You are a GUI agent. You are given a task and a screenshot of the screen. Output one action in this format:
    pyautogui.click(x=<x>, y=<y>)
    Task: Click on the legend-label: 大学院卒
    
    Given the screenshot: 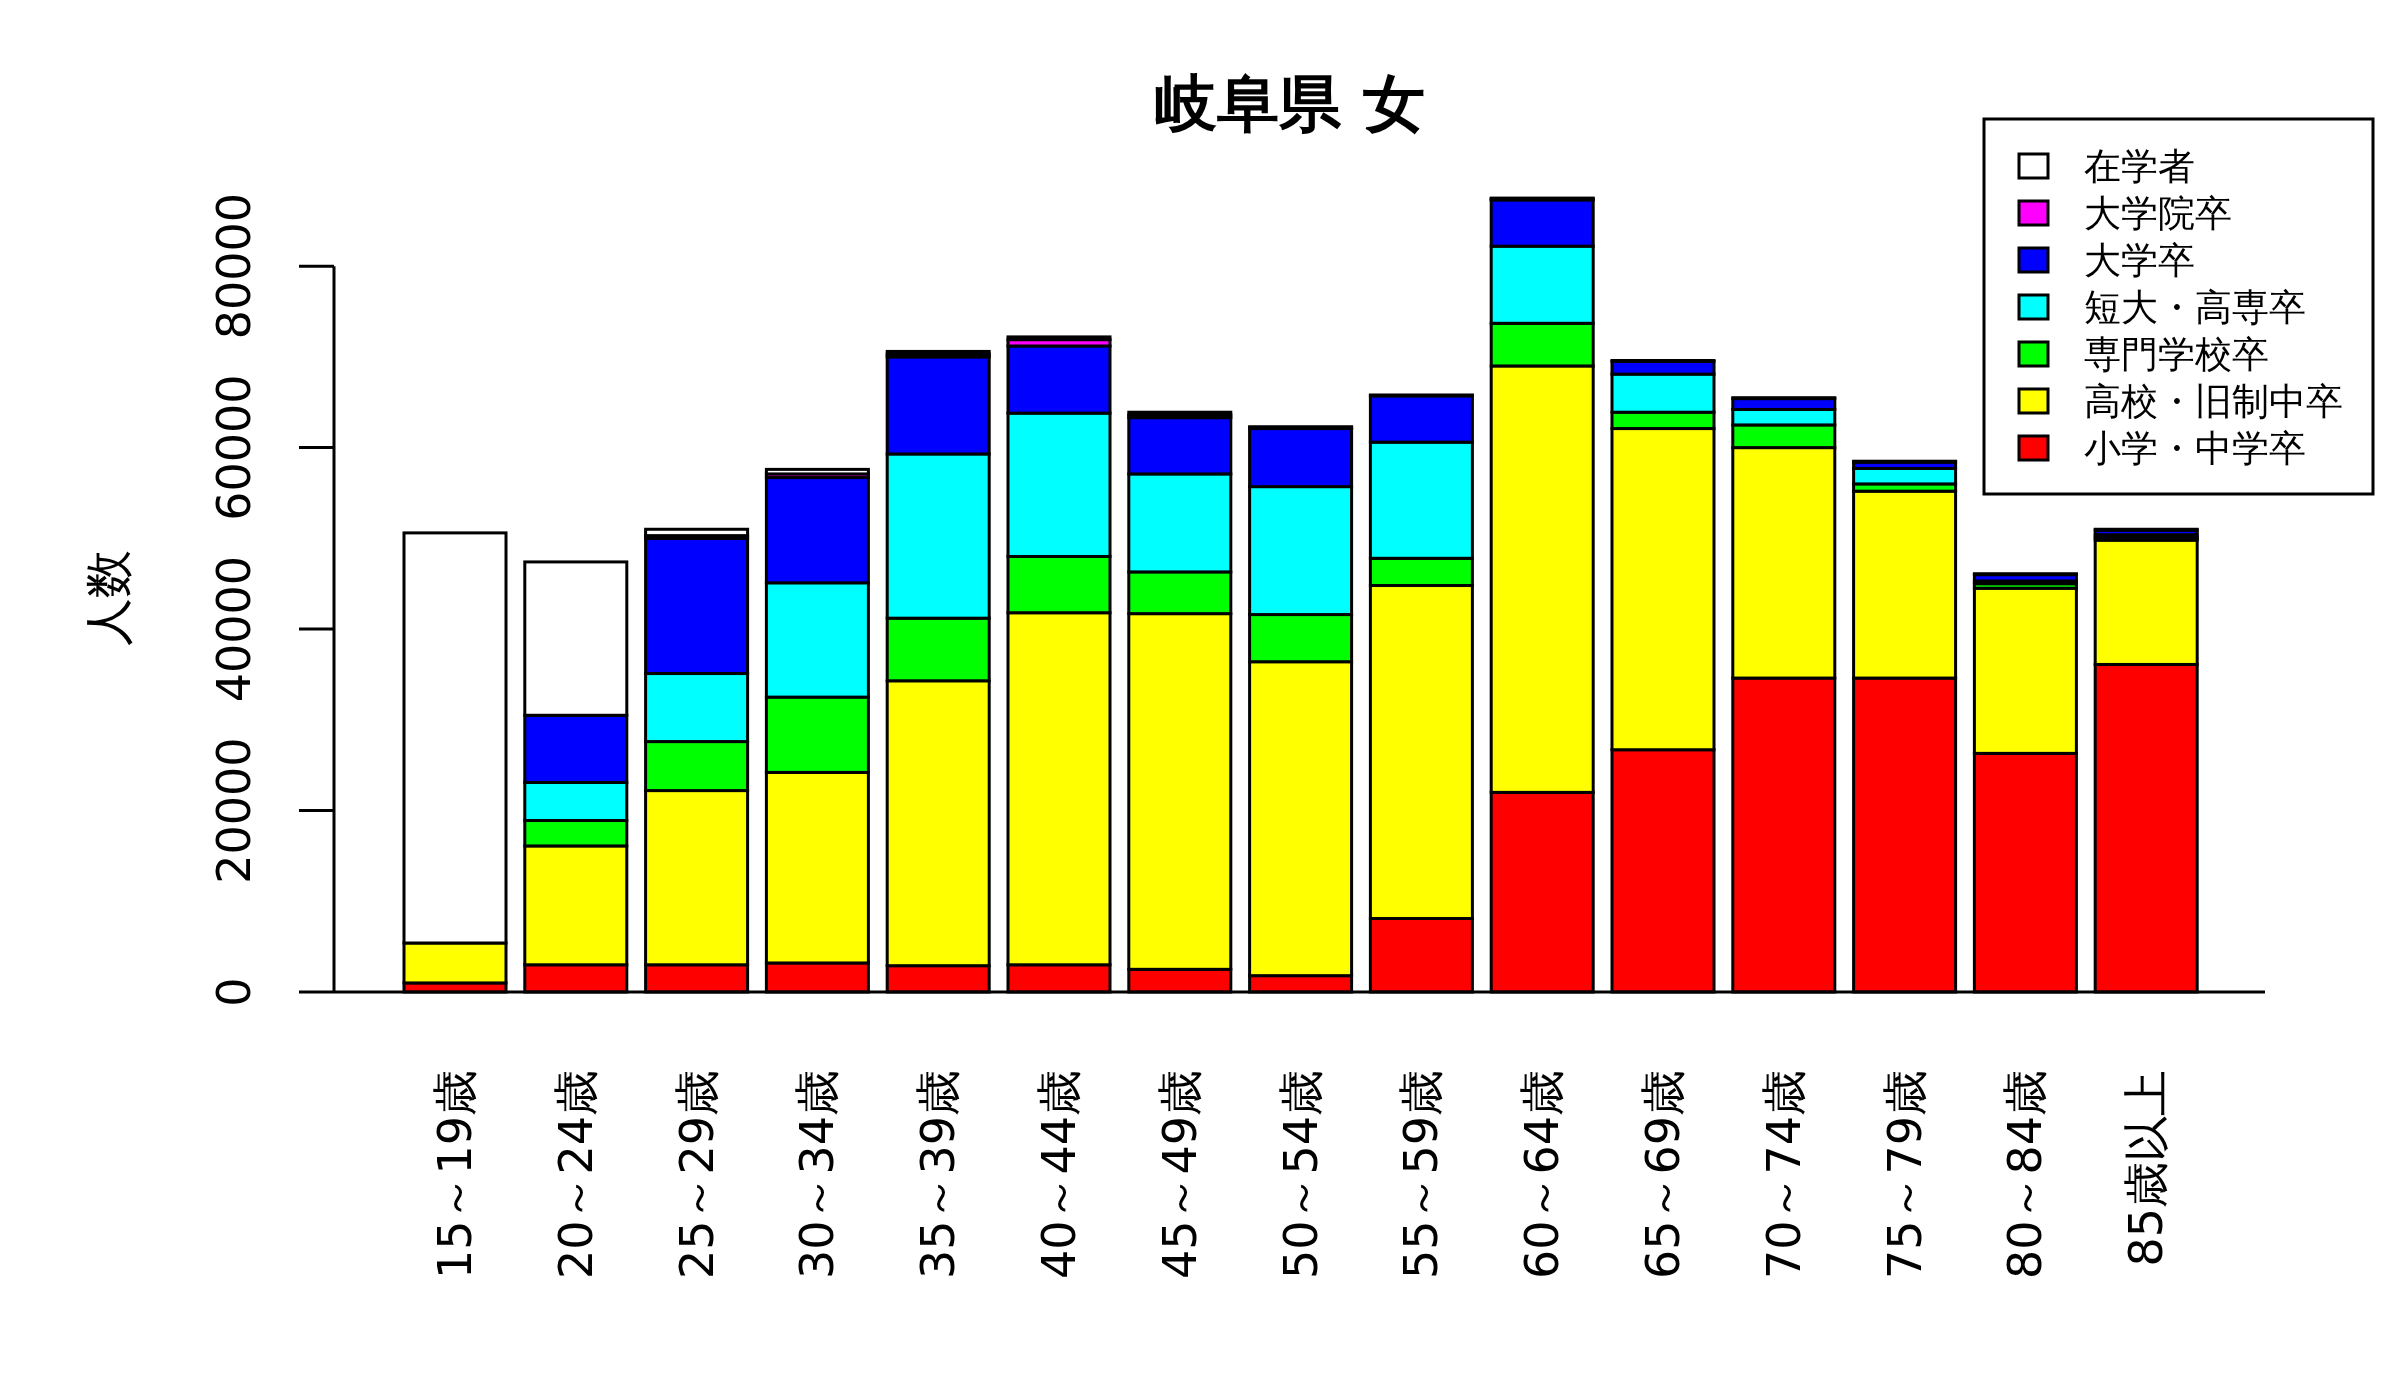 What is the action you would take?
    pyautogui.click(x=2158, y=213)
    